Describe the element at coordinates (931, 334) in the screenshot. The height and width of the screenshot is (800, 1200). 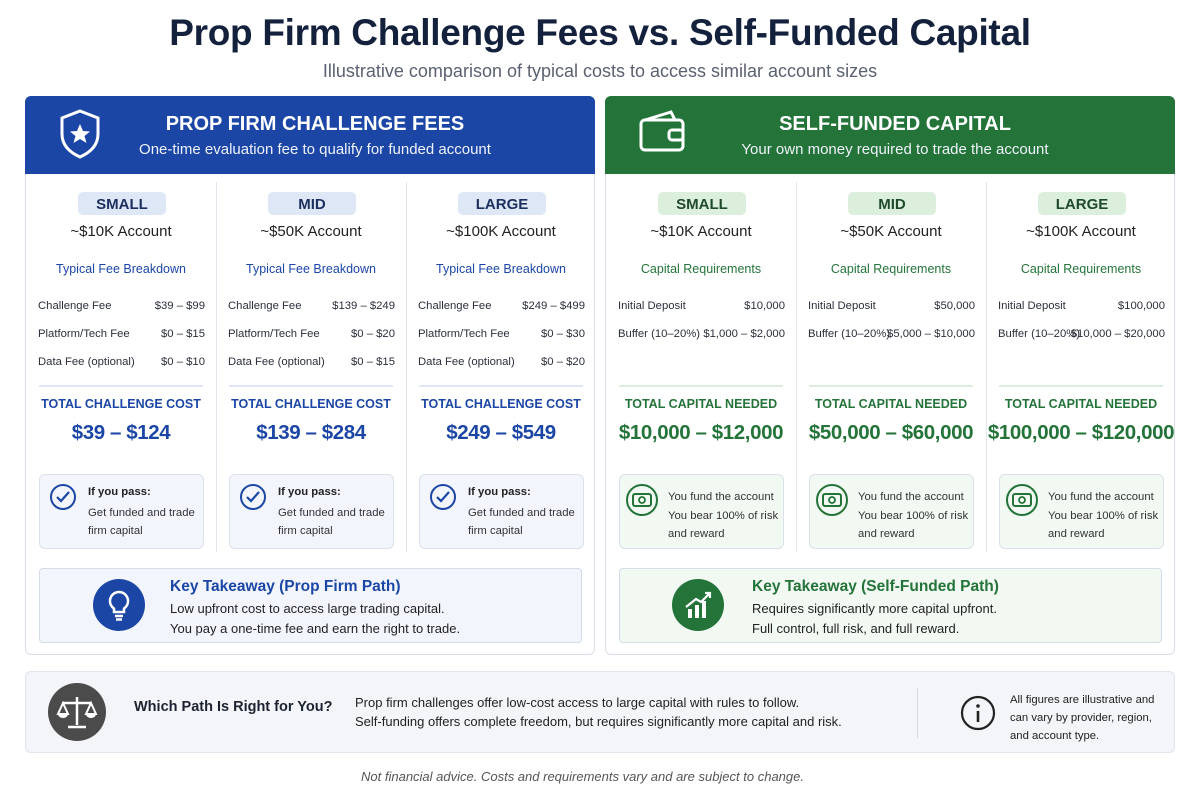
I see `row-value: $5,000 – $10,000` at that location.